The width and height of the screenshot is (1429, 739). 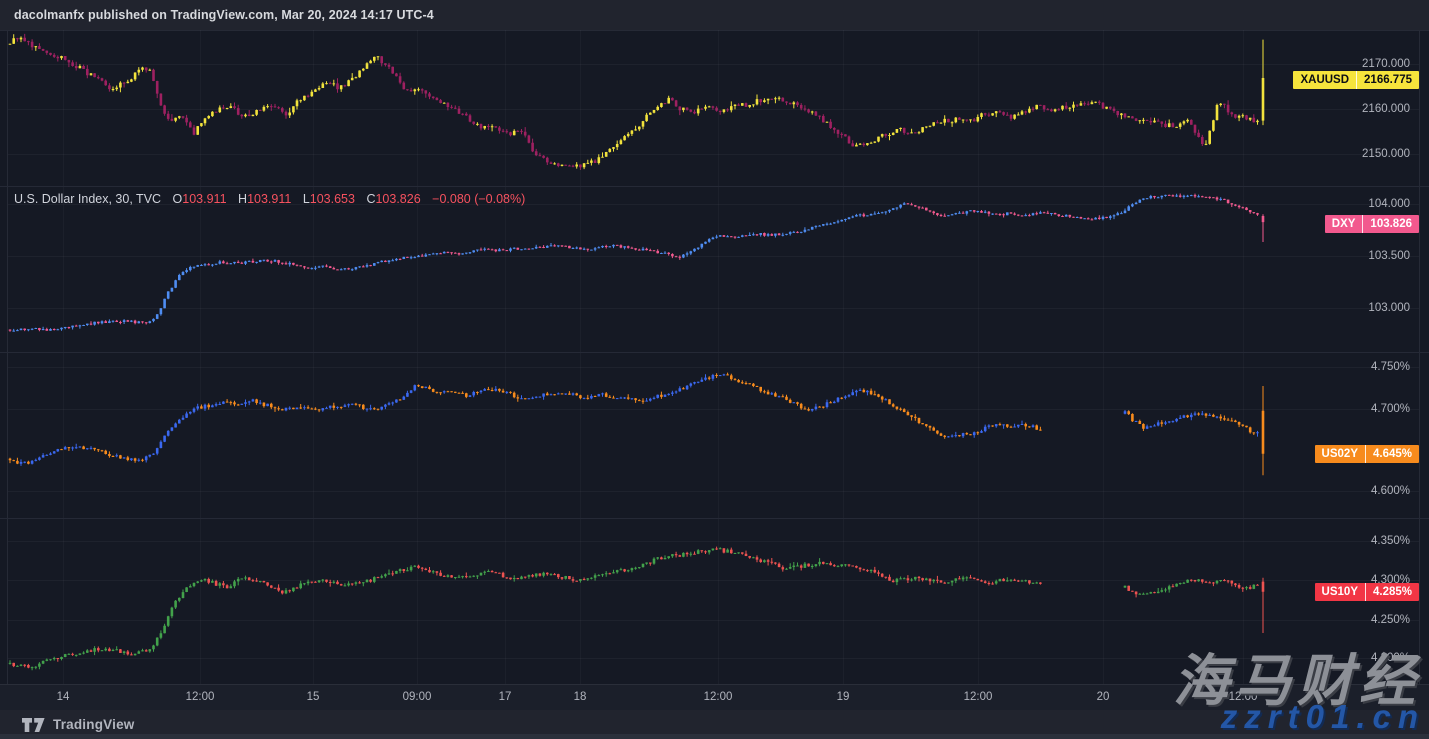 I want to click on candles-us02y, so click(x=636, y=424).